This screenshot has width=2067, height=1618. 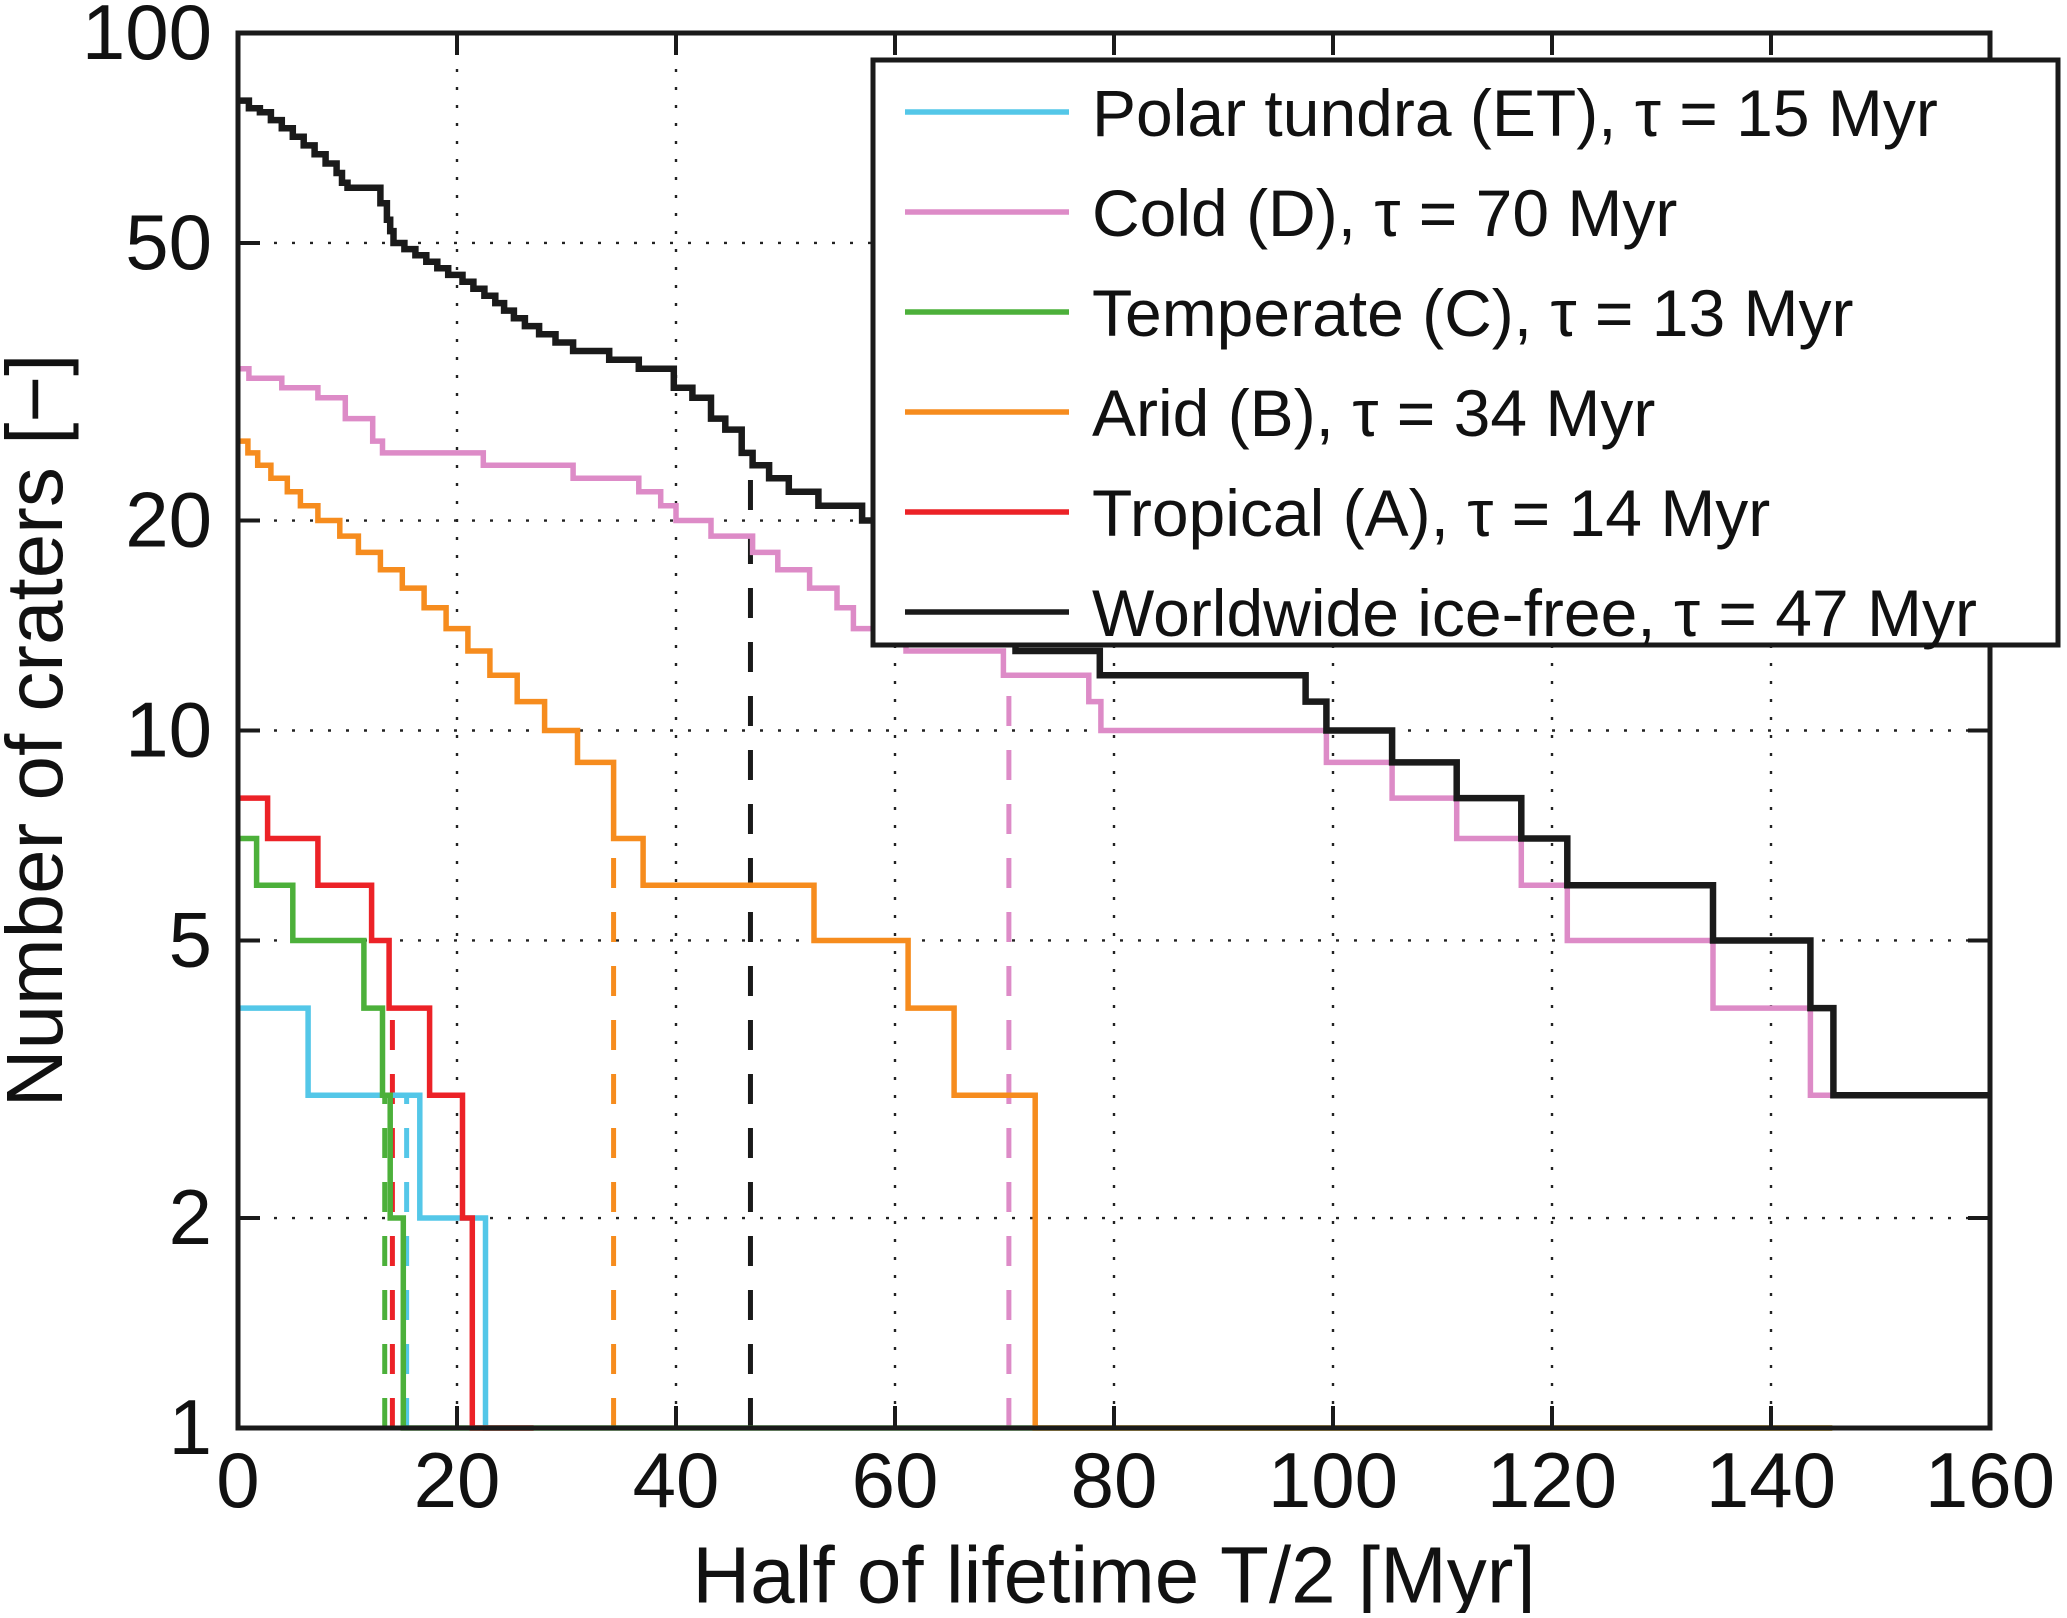 What do you see at coordinates (1472, 313) in the screenshot?
I see `legend-label-temperate: Temperate (C), τ = 13 Myr` at bounding box center [1472, 313].